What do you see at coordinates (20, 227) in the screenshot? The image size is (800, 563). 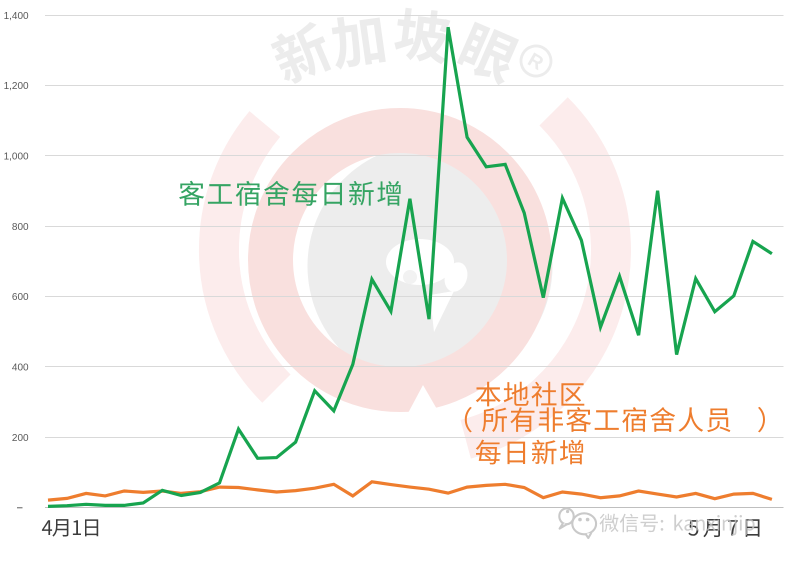 I see `svg-text: 800` at bounding box center [20, 227].